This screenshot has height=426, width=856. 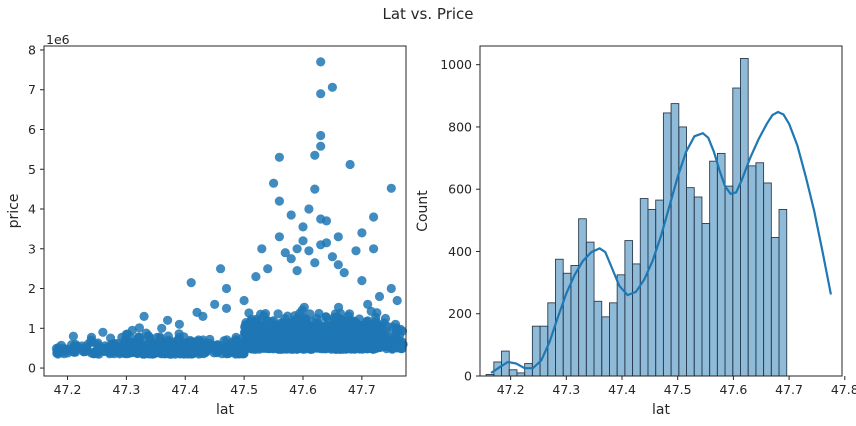 What do you see at coordinates (225, 410) in the screenshot?
I see `scatter-x-axis-label: lat` at bounding box center [225, 410].